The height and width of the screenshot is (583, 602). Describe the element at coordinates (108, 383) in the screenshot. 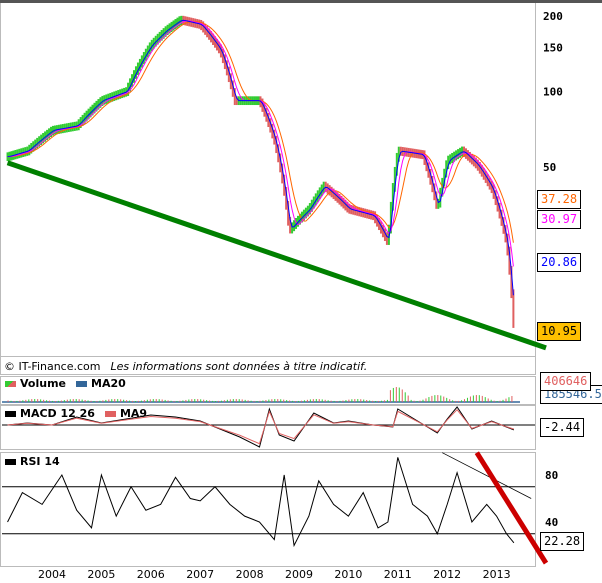

I see `ma20-label: MA20` at that location.